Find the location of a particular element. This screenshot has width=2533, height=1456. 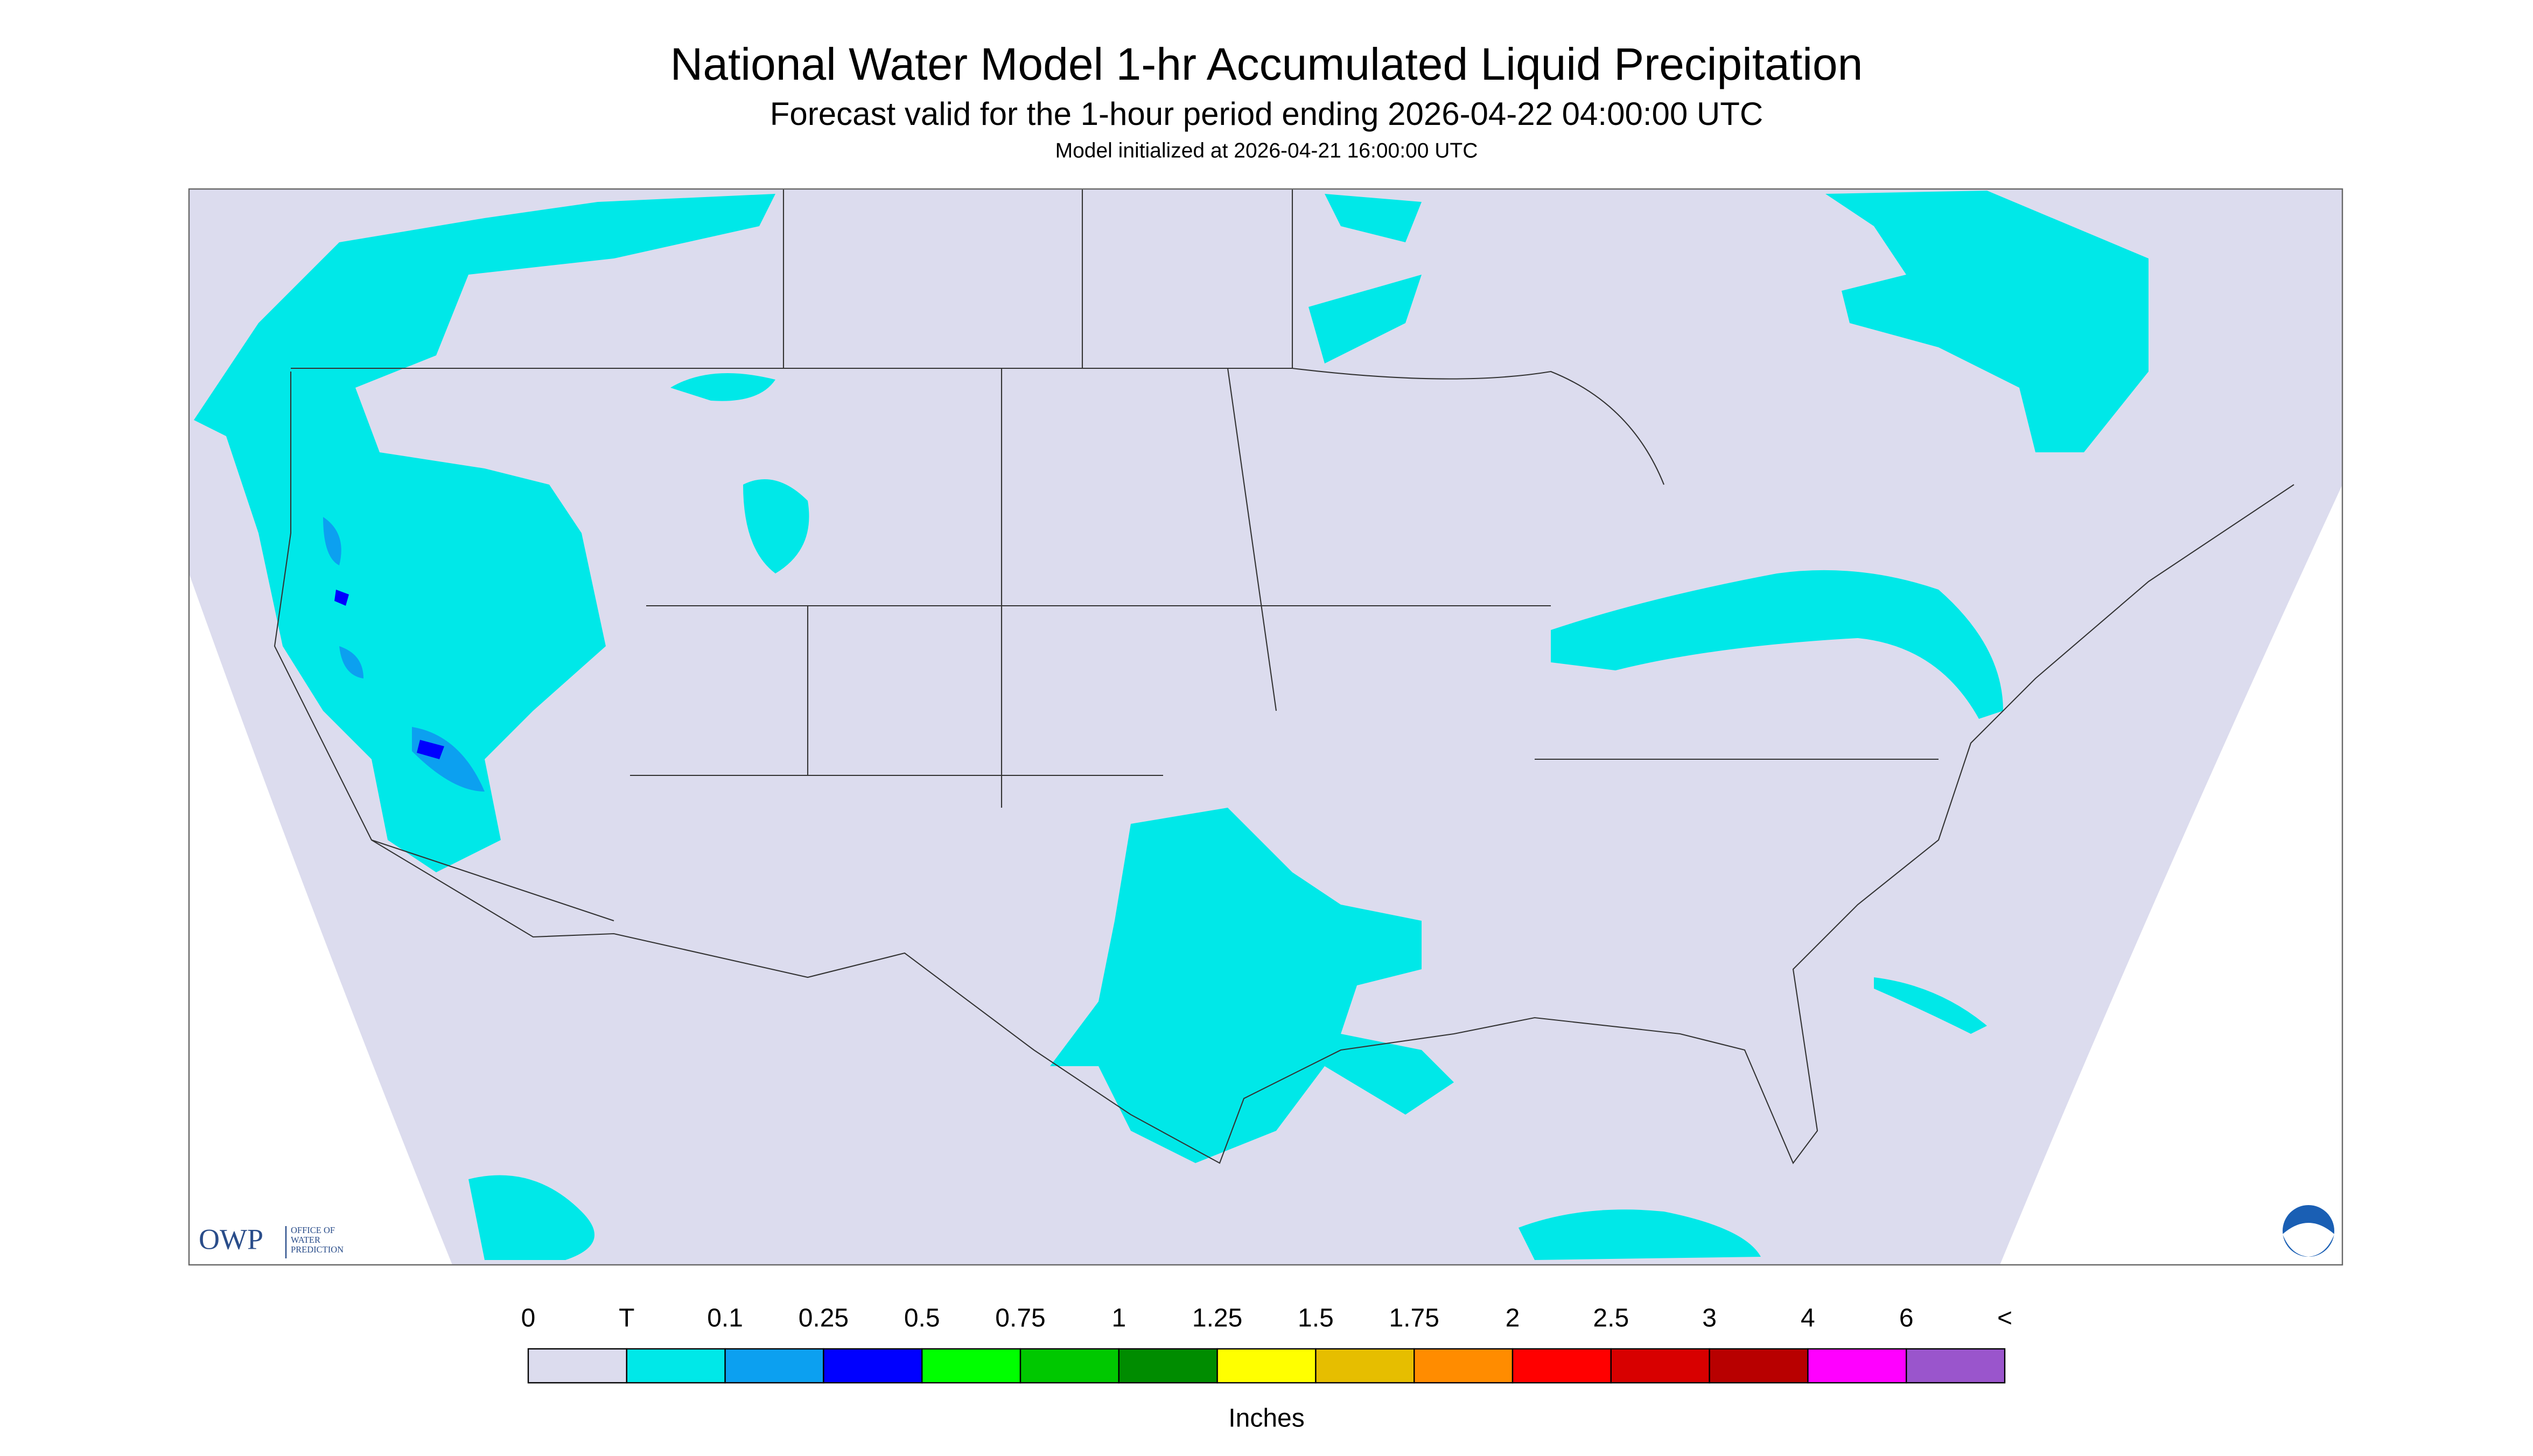

legend-label: 3 is located at coordinates (1709, 1318).